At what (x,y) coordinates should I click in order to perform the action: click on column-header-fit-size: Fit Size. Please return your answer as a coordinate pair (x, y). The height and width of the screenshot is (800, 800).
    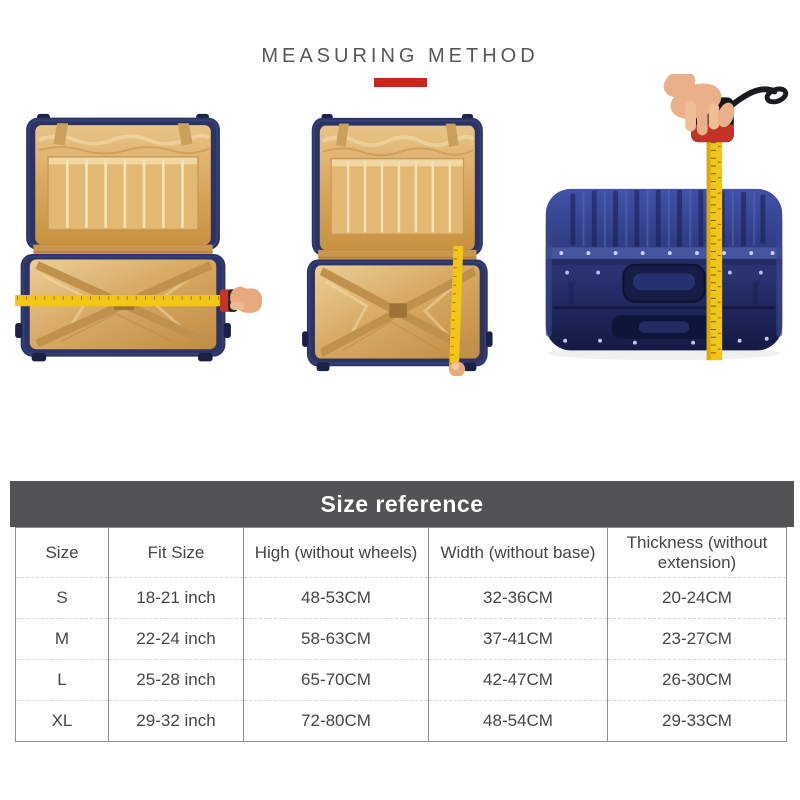
    Looking at the image, I should click on (176, 552).